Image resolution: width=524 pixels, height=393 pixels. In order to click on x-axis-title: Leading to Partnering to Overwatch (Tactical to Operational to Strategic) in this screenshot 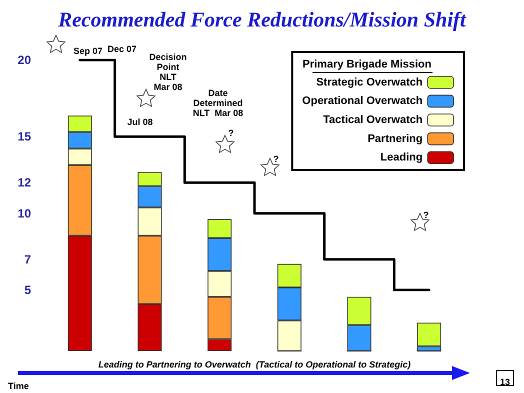, I will do `click(254, 365)`.